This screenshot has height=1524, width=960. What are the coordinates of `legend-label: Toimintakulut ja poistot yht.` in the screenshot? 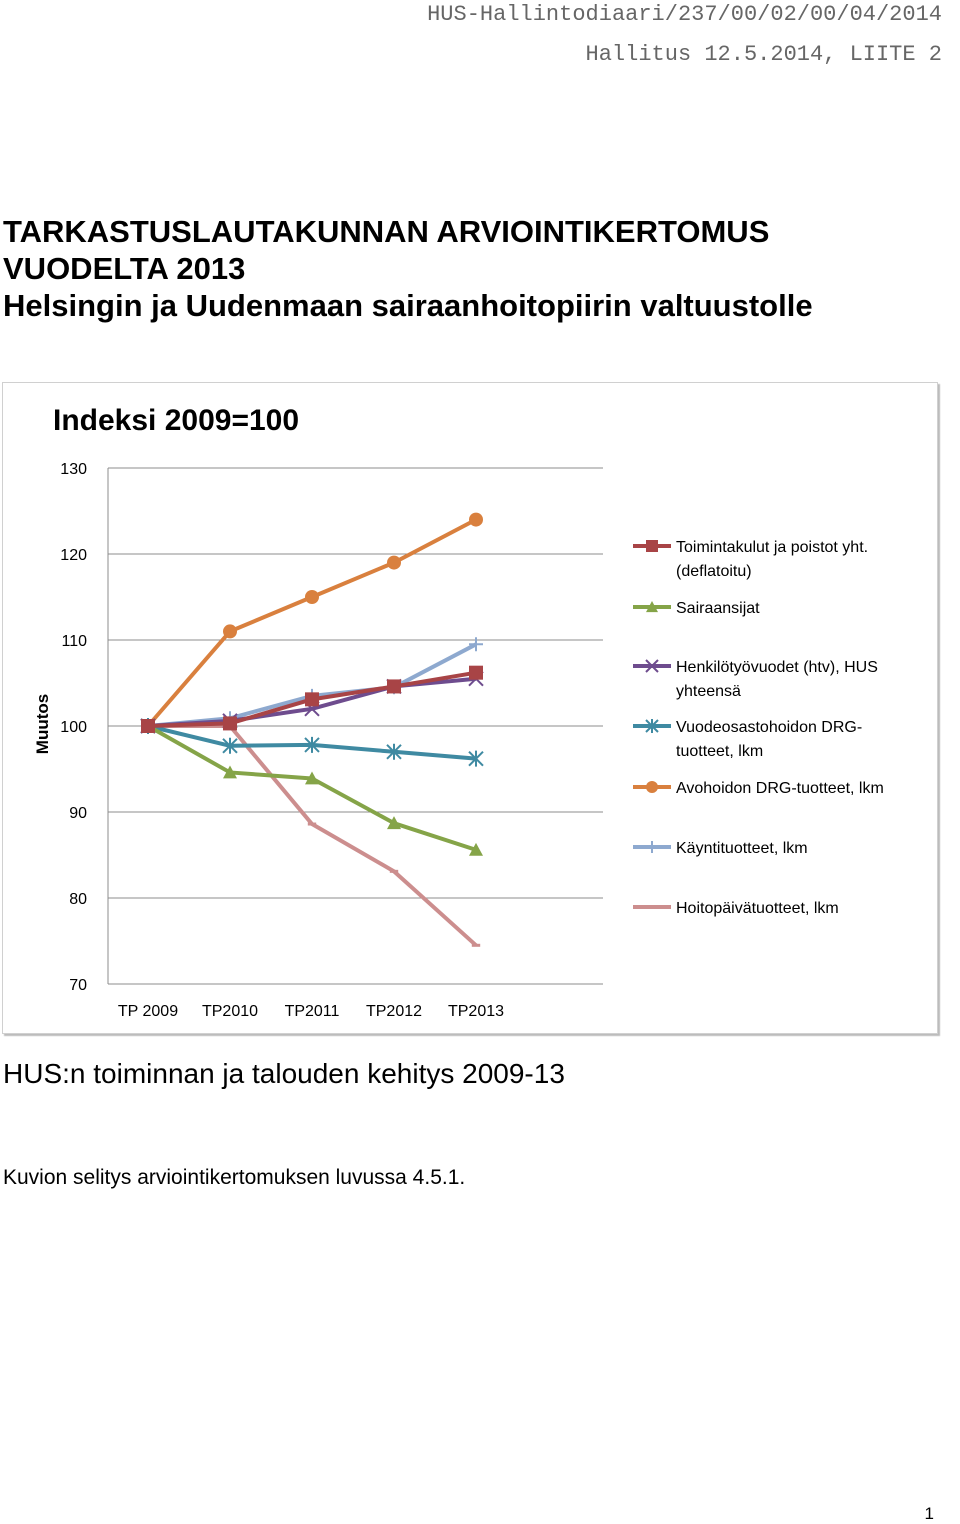 It's located at (772, 547).